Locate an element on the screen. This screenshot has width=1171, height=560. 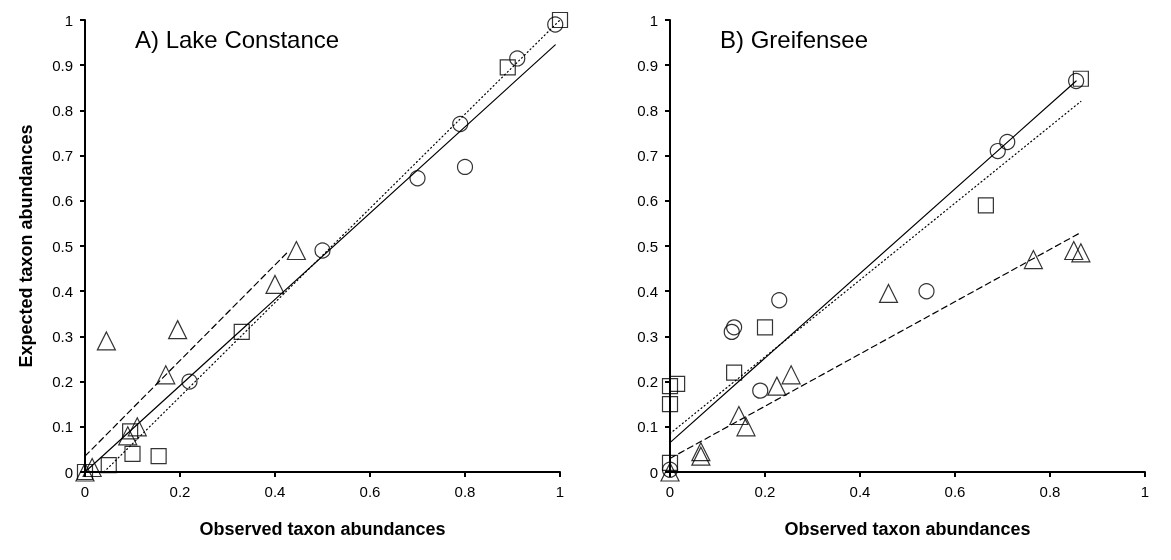
y-axis-title: Expected taxon abundances is located at coordinates (26, 246).